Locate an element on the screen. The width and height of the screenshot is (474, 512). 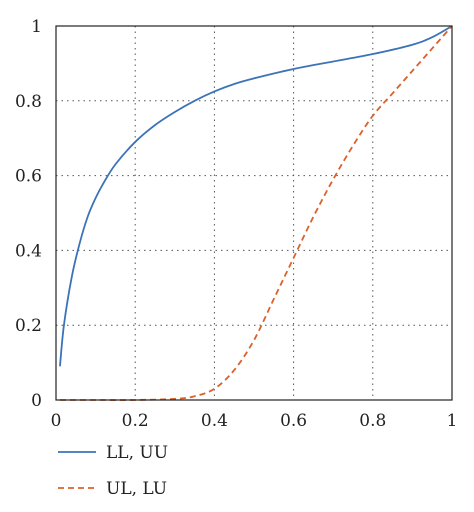
y-tick-label: 0 is located at coordinates (36, 401).